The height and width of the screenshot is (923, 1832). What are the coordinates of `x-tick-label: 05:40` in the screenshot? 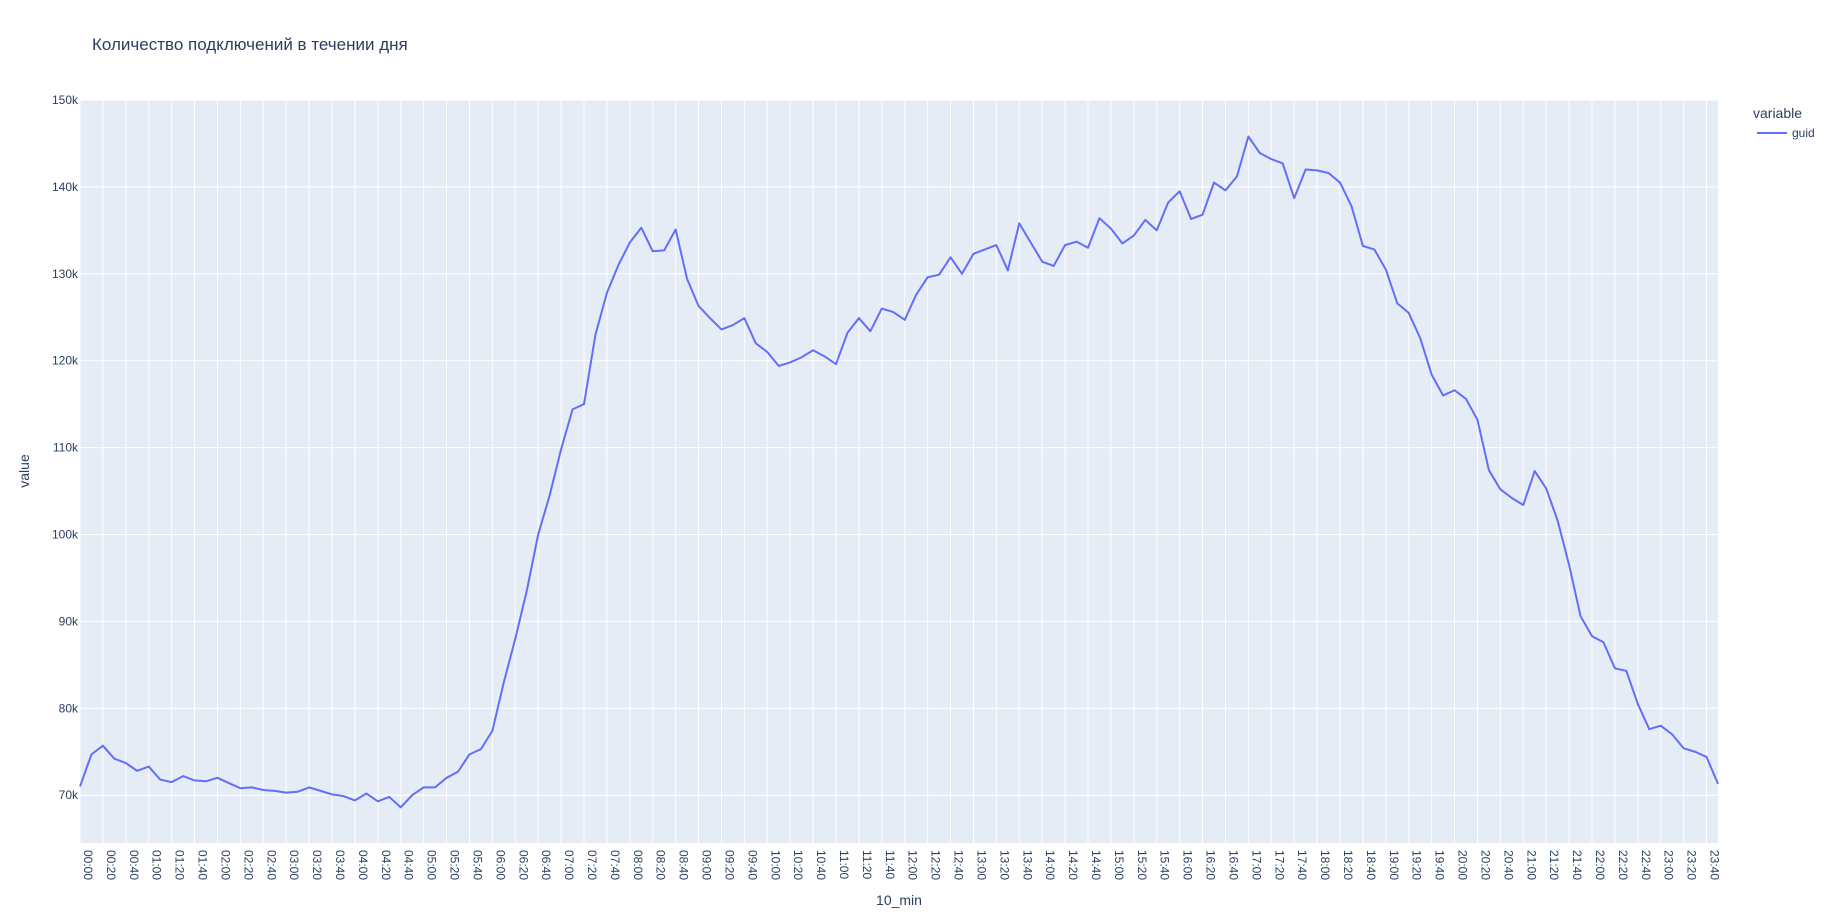 It's located at (477, 865).